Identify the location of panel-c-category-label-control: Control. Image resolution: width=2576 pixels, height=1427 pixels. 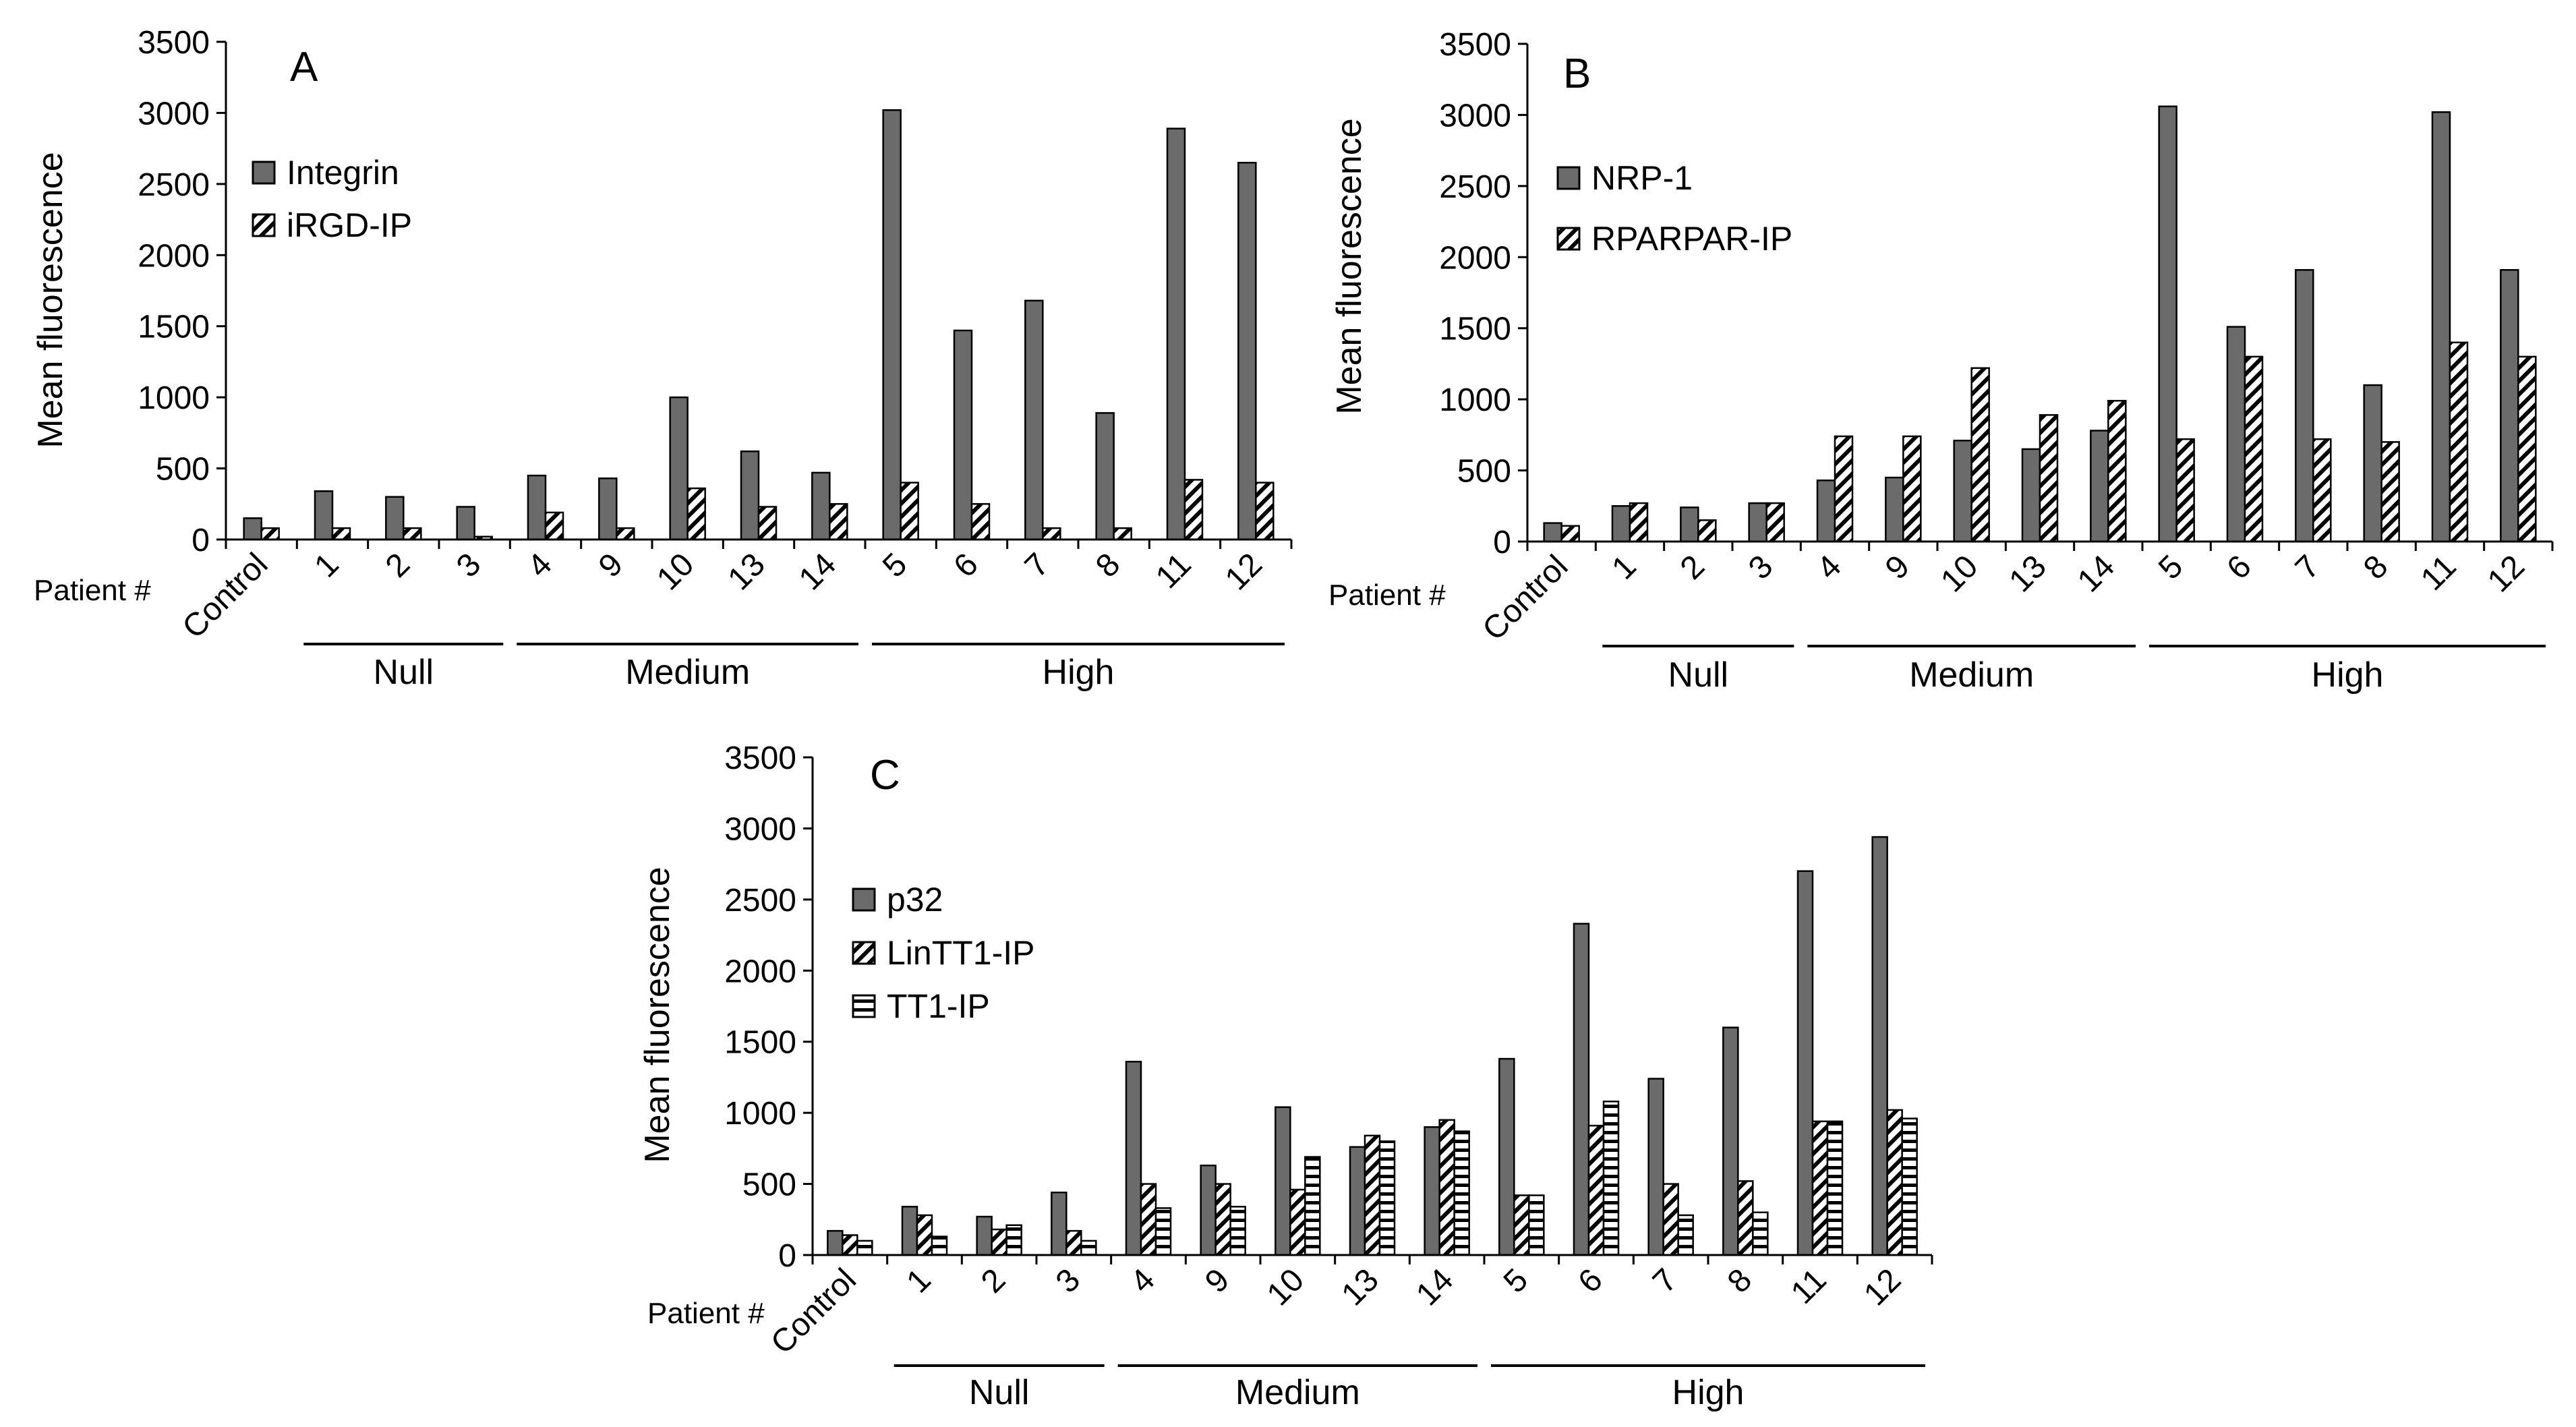
(814, 1312).